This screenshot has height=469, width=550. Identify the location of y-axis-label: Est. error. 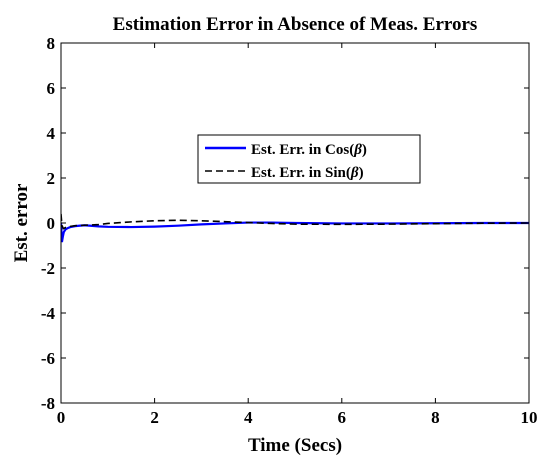
(21, 222).